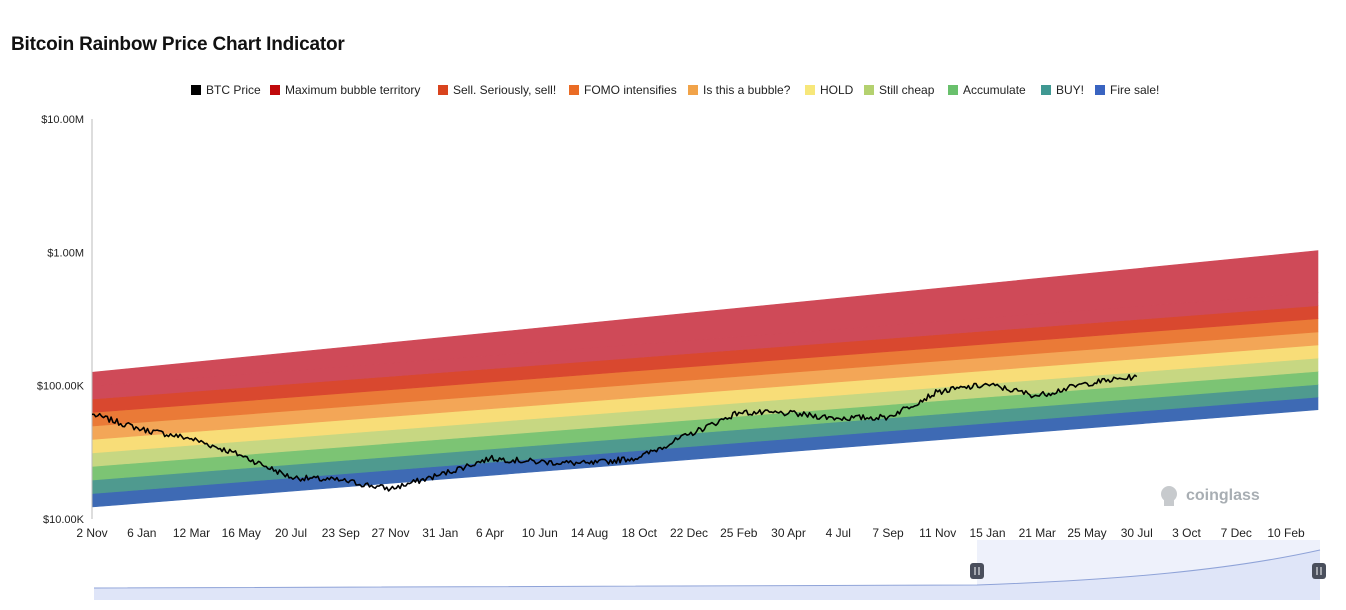  What do you see at coordinates (65, 253) in the screenshot?
I see `y-tick-label: $1.00M` at bounding box center [65, 253].